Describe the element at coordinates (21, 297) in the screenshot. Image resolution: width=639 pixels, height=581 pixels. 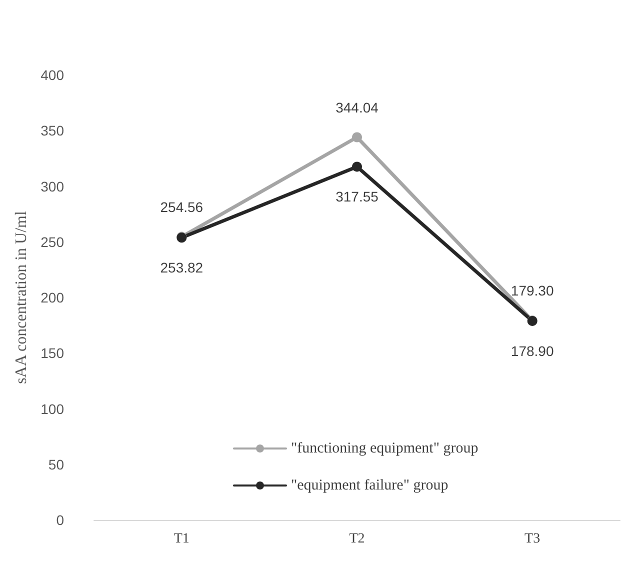
I see `y-axis-title: sAA concentration in U/ml` at that location.